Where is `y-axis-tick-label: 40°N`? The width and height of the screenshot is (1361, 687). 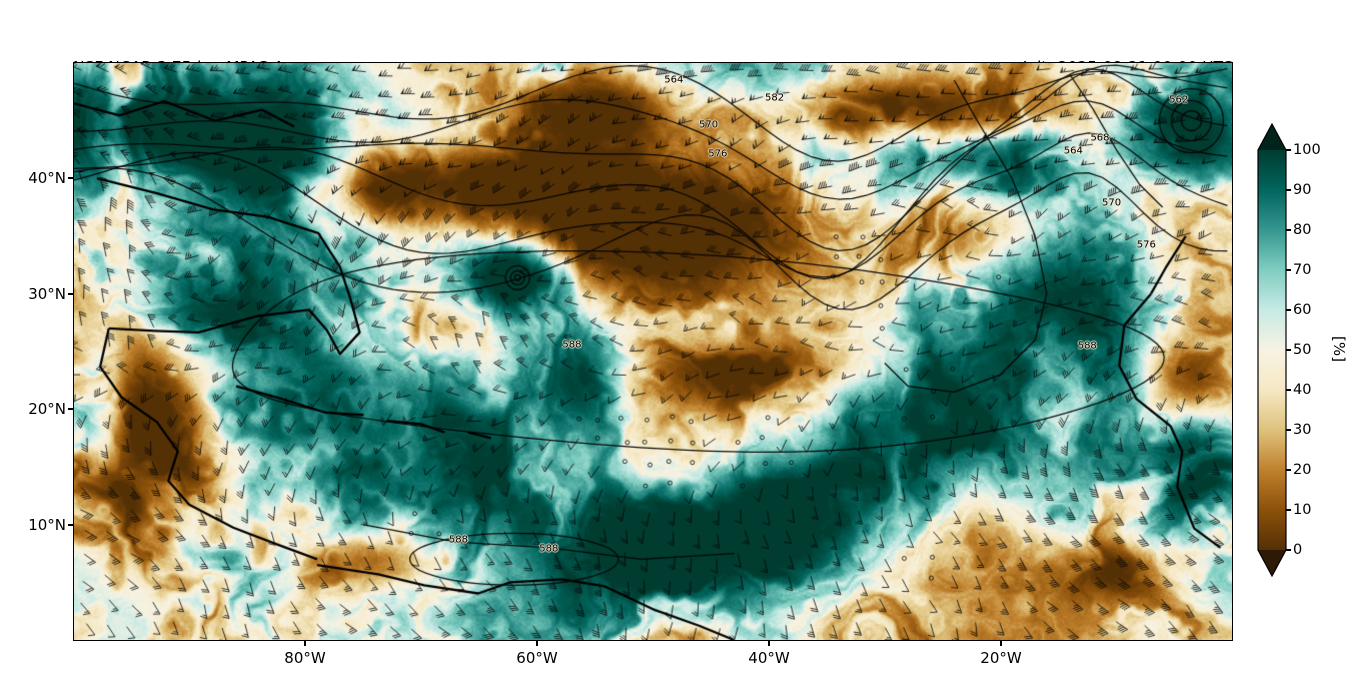
y-axis-tick-label: 40°N is located at coordinates (47, 178).